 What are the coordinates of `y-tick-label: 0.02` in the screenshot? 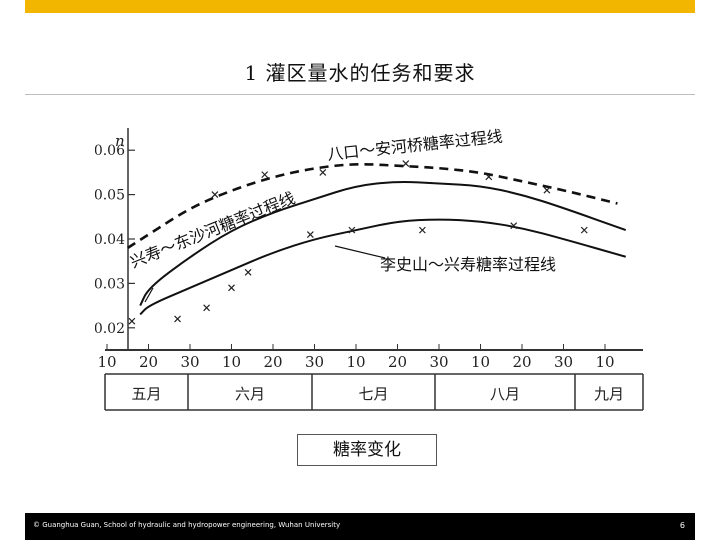 It's located at (110, 329).